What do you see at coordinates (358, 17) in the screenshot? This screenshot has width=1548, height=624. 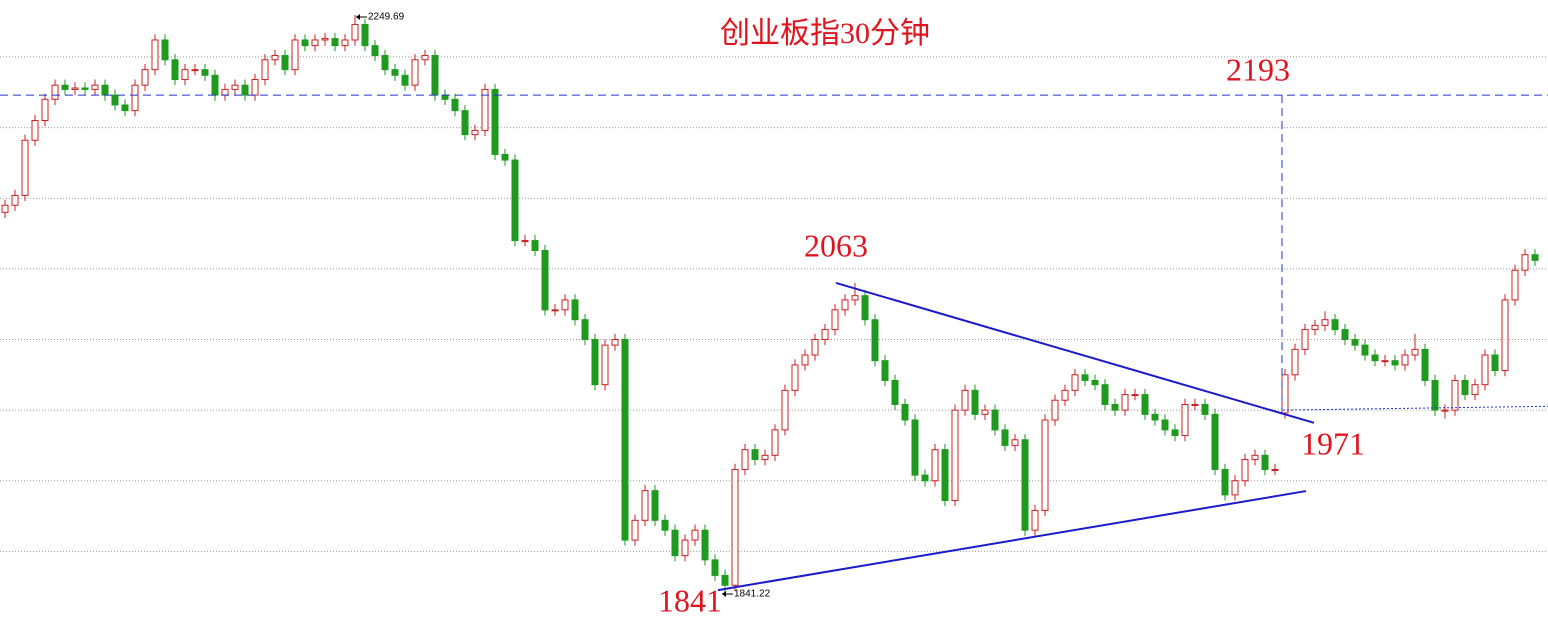 I see `pointer-arrow-head` at bounding box center [358, 17].